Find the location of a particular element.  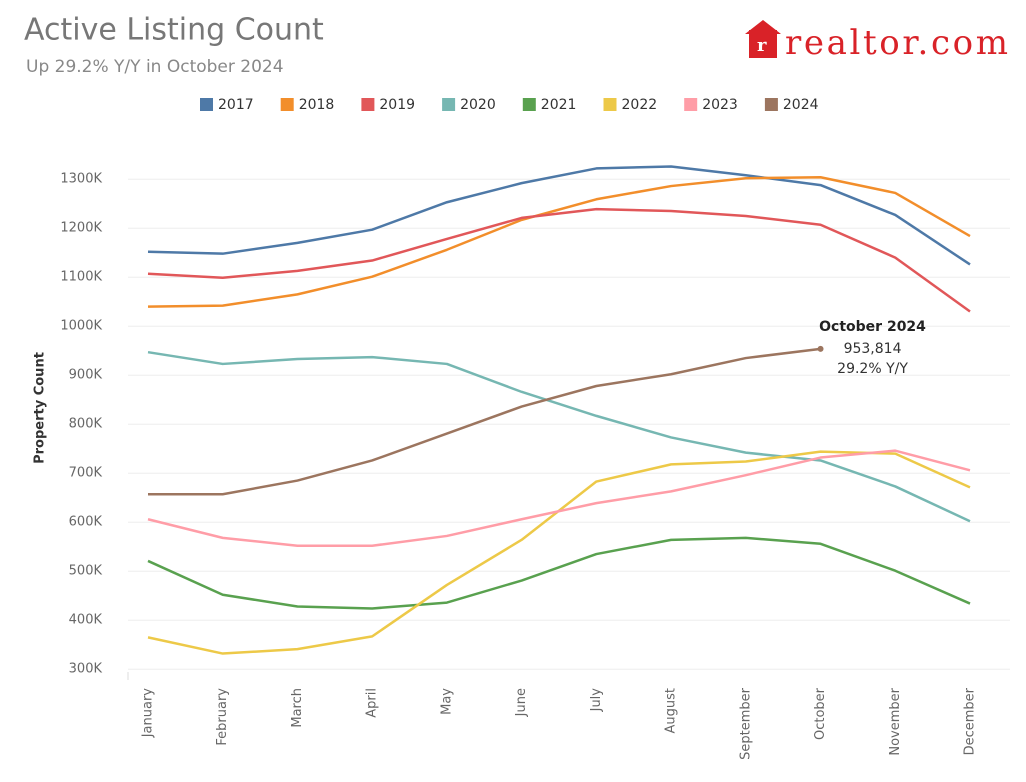

highlight-point is located at coordinates (820, 348).